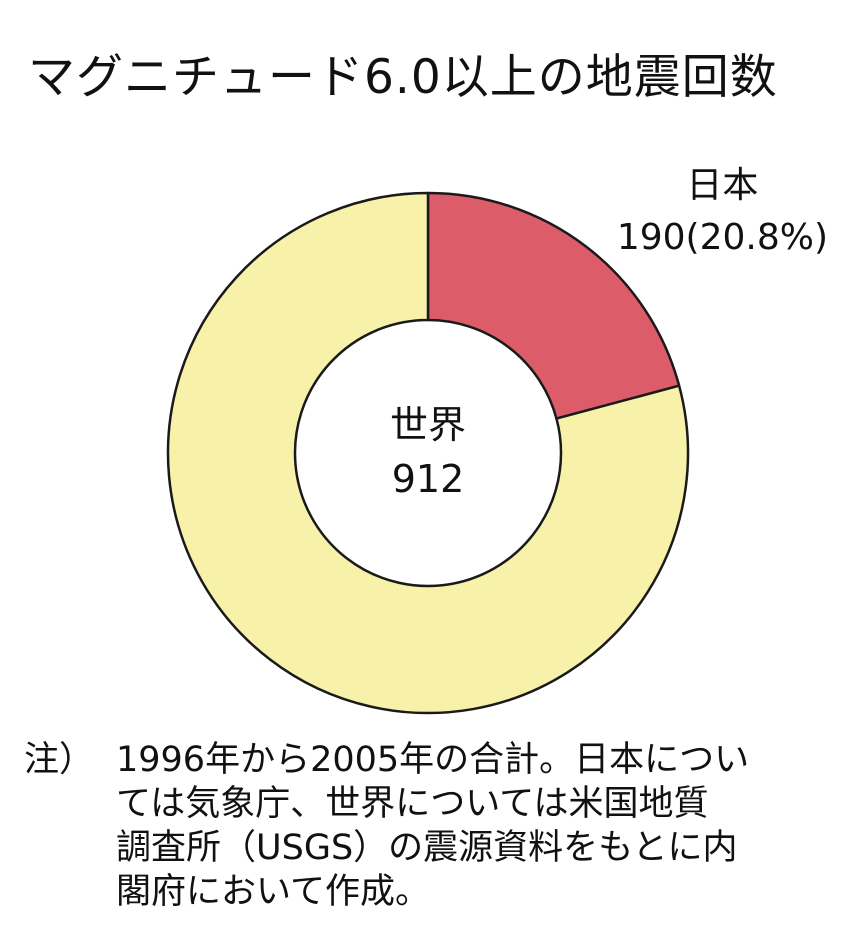 The width and height of the screenshot is (850, 936). What do you see at coordinates (59, 760) in the screenshot?
I see `footnote-prefix: 注）` at bounding box center [59, 760].